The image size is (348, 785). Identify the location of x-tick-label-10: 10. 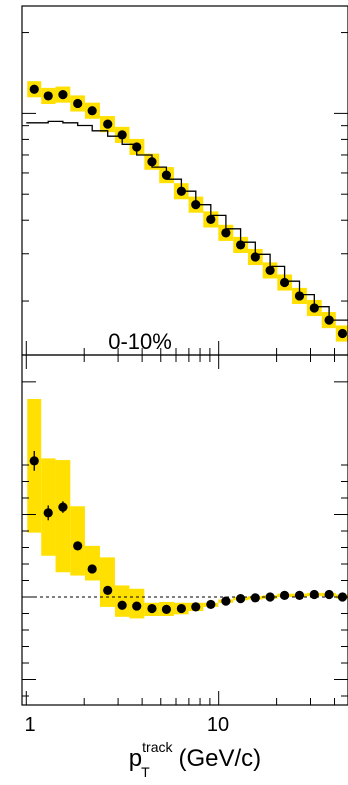
(218, 725).